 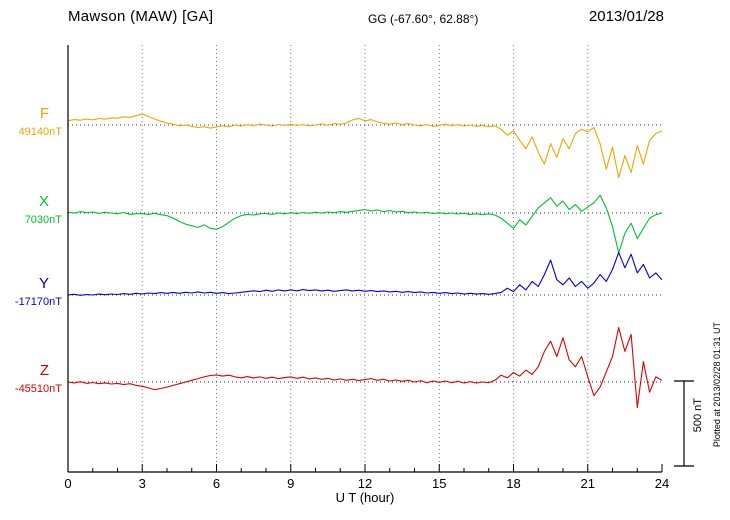 What do you see at coordinates (40, 132) in the screenshot?
I see `series-baseline-value-F: 49140nT` at bounding box center [40, 132].